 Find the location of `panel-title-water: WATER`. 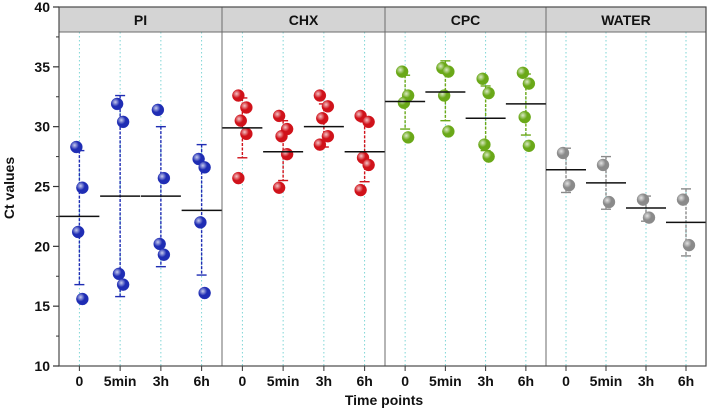

panel-title-water: WATER is located at coordinates (626, 20).